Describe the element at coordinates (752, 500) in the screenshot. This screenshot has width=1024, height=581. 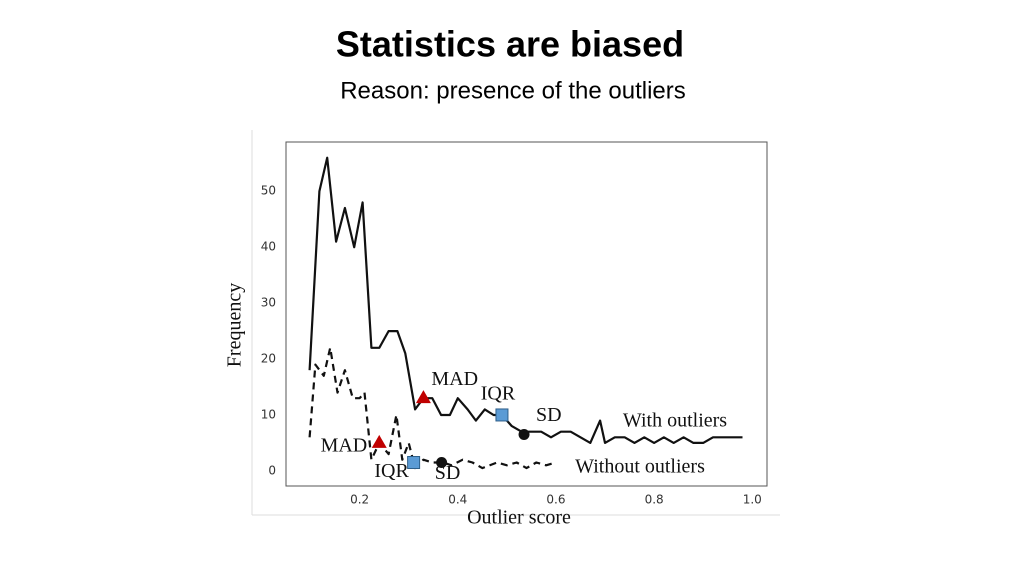
I see `x-tick-label: 1.0` at that location.